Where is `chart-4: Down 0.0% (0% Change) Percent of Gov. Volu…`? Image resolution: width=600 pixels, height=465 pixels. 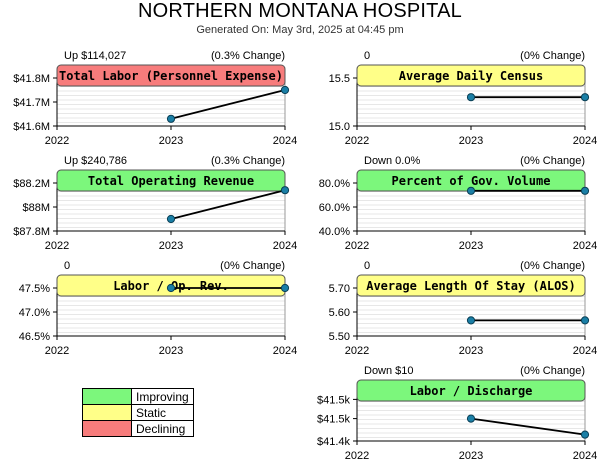 chart-4: Down 0.0% (0% Change) Percent of Gov. Volu… is located at coordinates (458, 203).